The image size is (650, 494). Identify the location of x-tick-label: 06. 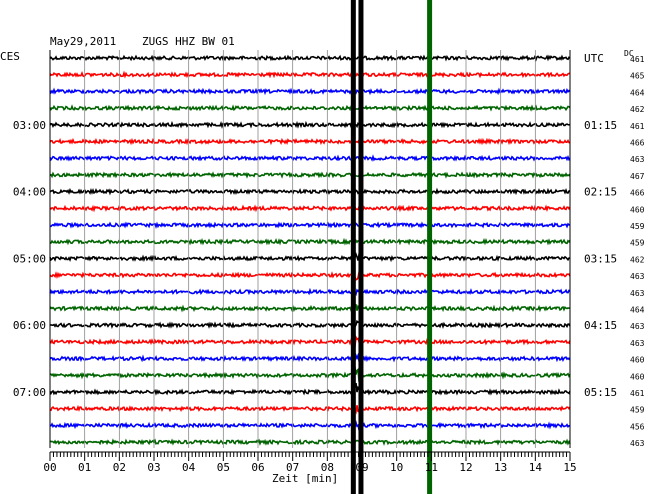
(257, 467).